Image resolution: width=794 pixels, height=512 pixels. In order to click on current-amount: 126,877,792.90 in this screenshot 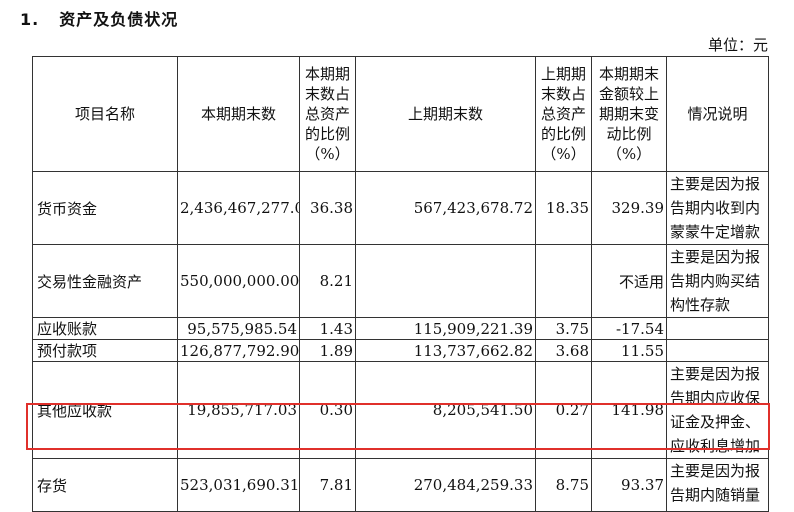, I will do `click(238, 350)`.